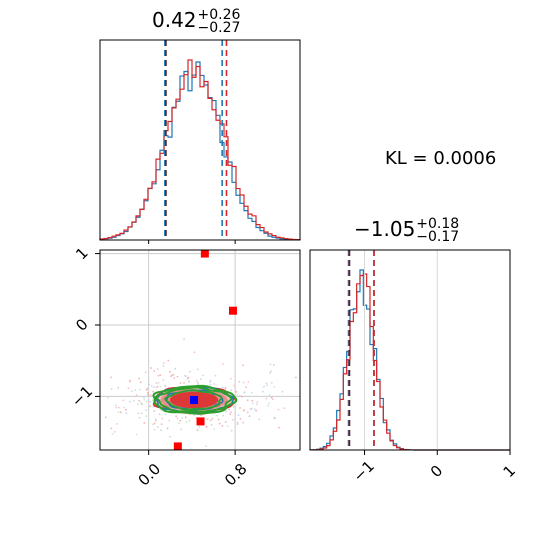 The width and height of the screenshot is (550, 550). I want to click on param-1-title: 0.42 +0.26 −0.27, so click(196, 21).